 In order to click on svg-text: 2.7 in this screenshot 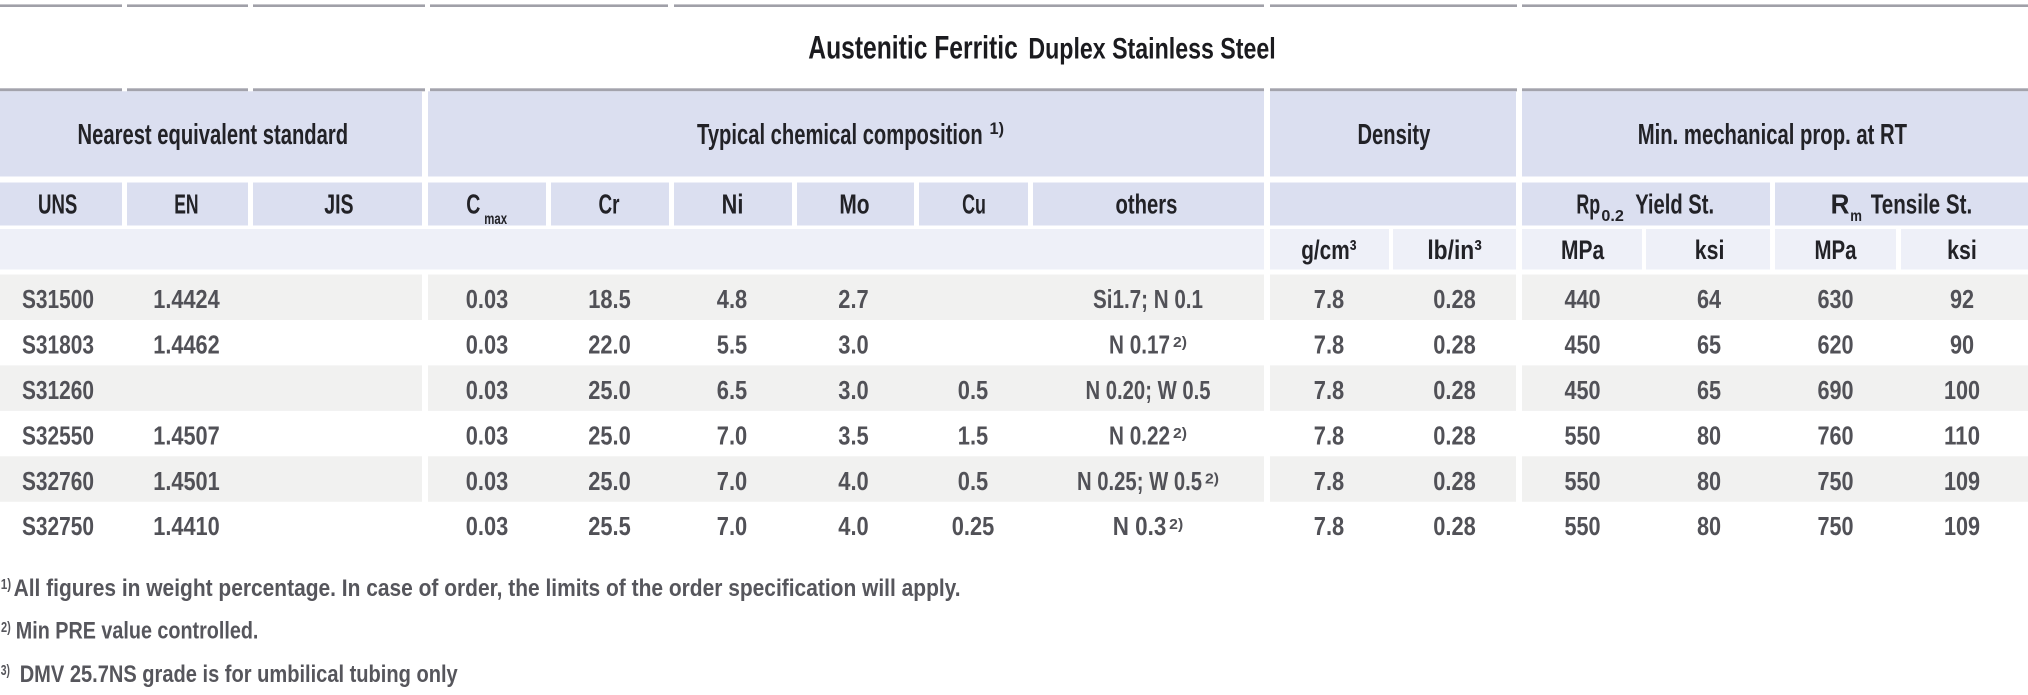, I will do `click(853, 299)`.